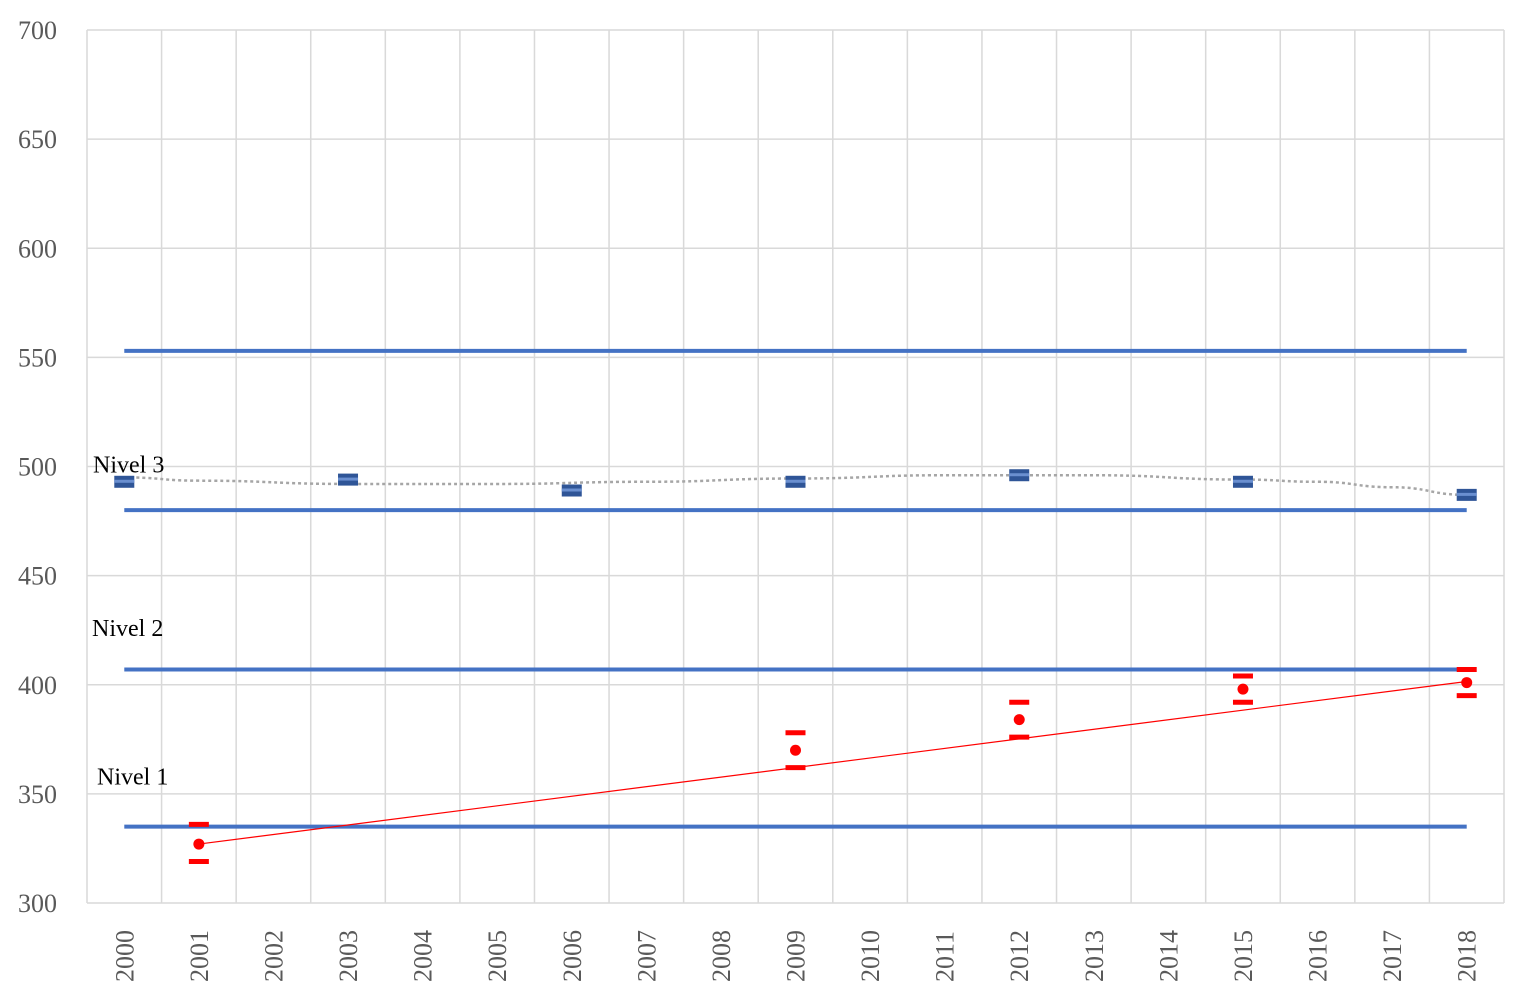 This screenshot has width=1527, height=995. What do you see at coordinates (128, 465) in the screenshot?
I see `level-label: Nivel 3` at bounding box center [128, 465].